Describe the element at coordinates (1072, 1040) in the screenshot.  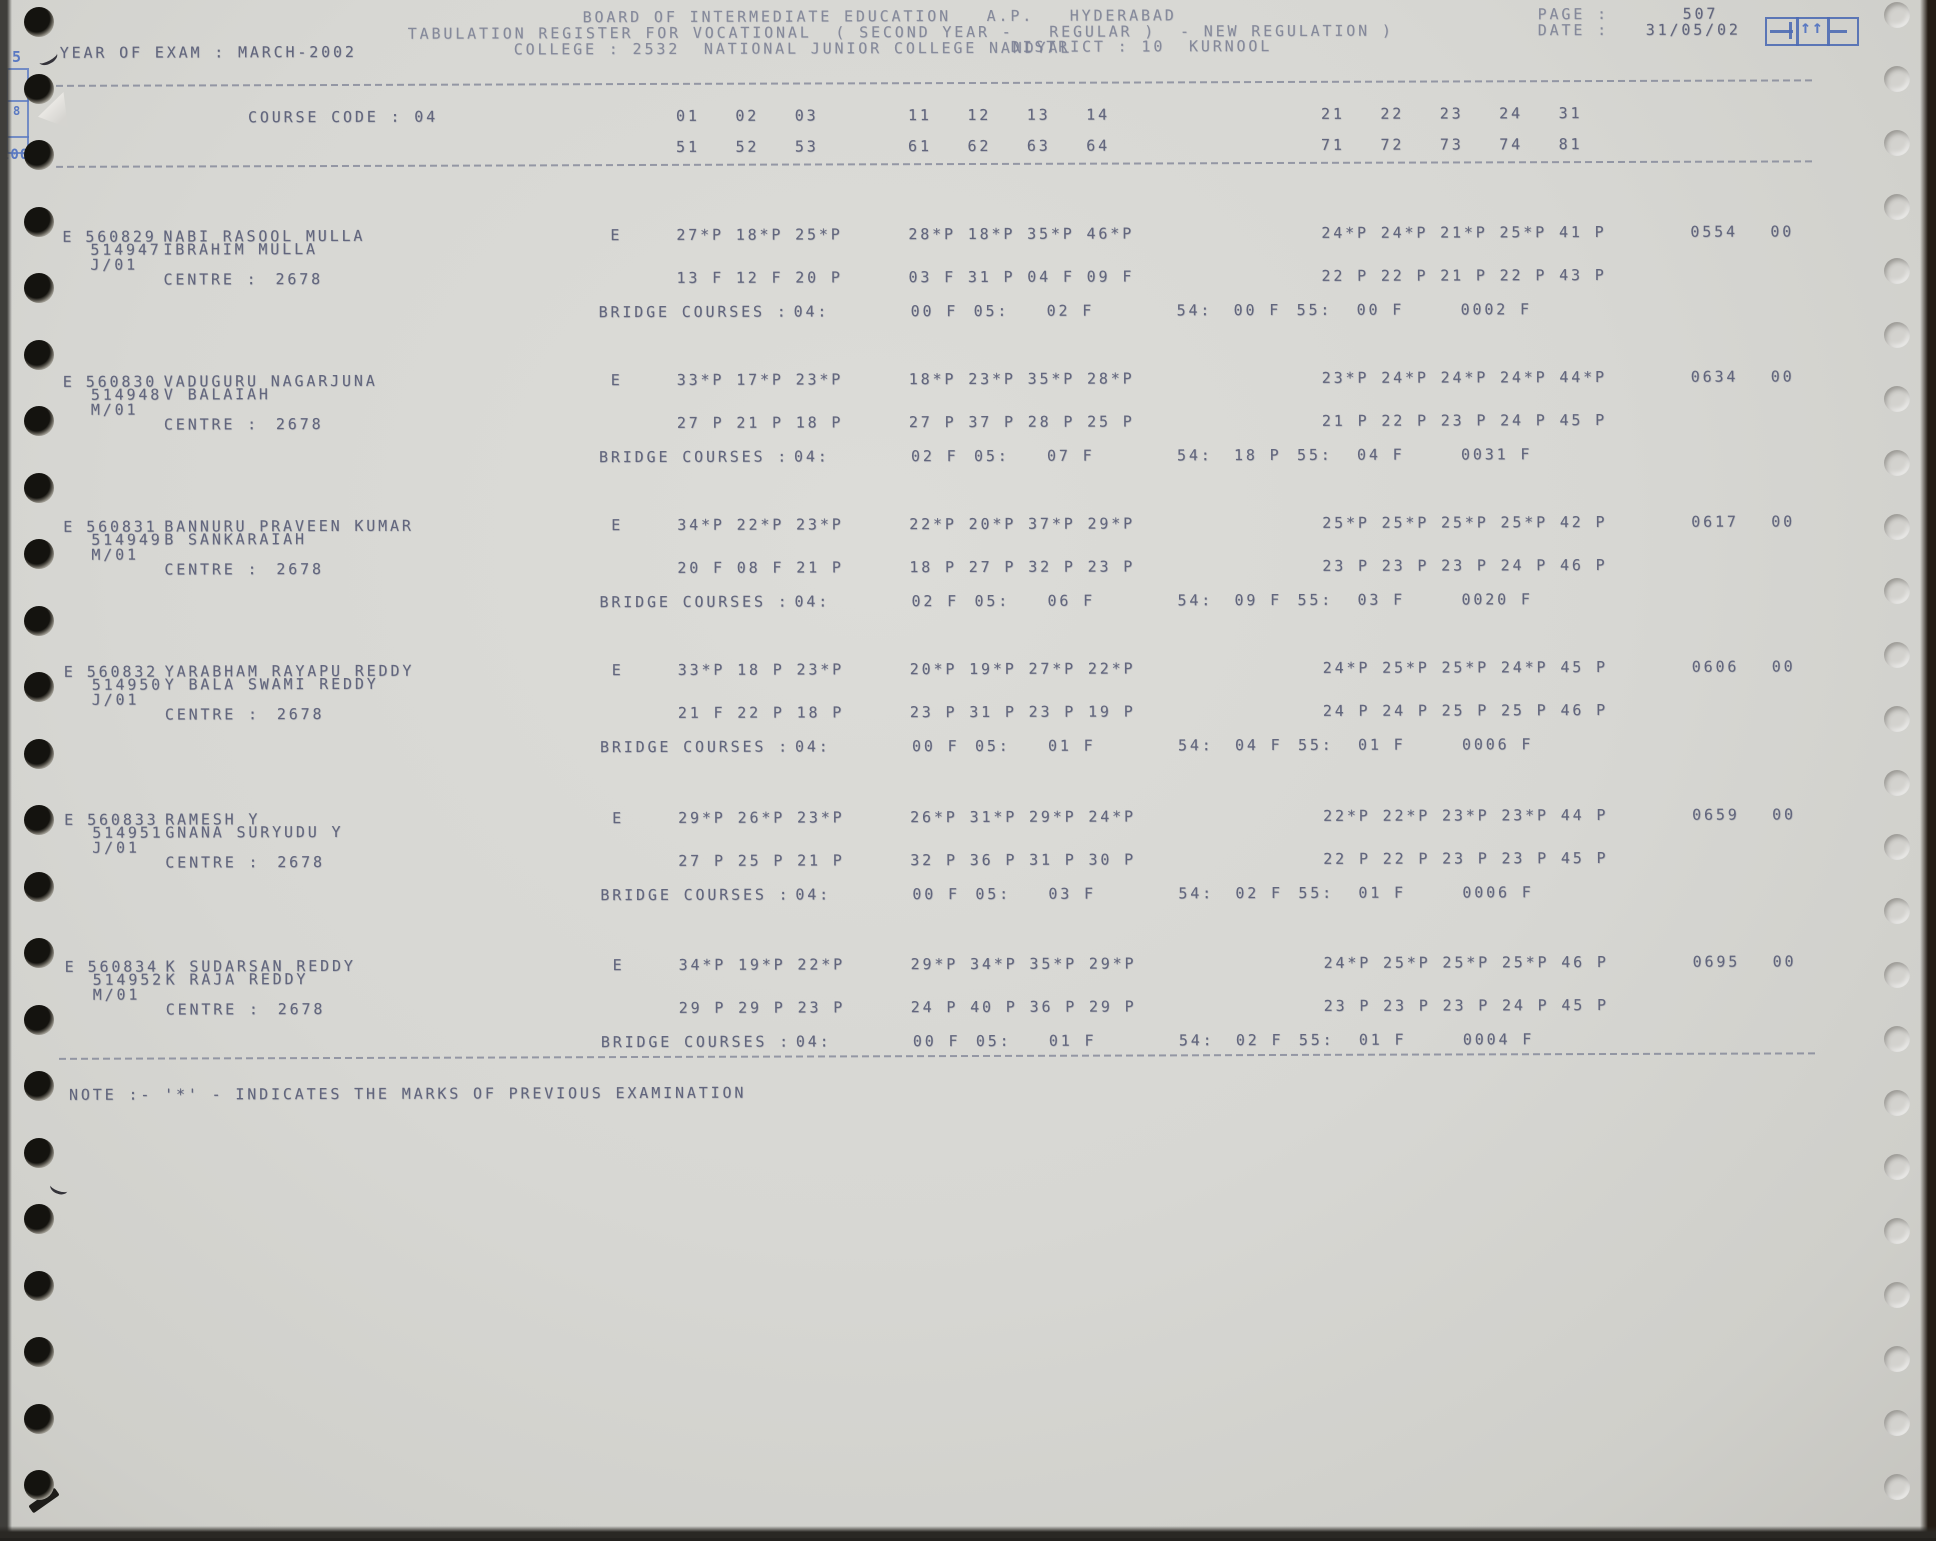
I see `bridge-sub2-marks: 01 F` at that location.